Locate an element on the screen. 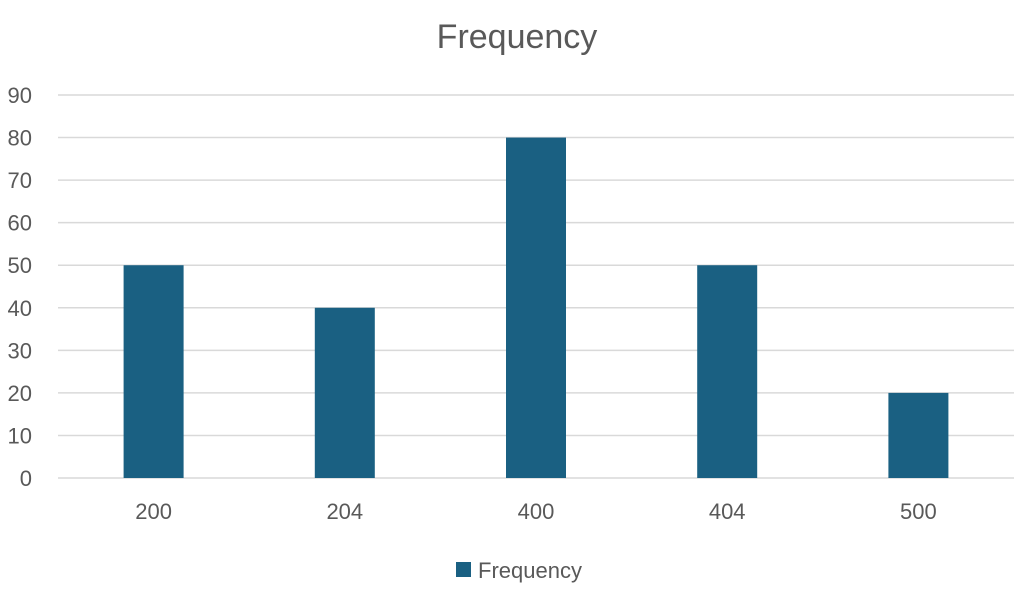  x-axis-tick-labels: 200 204 400 404 500 is located at coordinates (536, 511).